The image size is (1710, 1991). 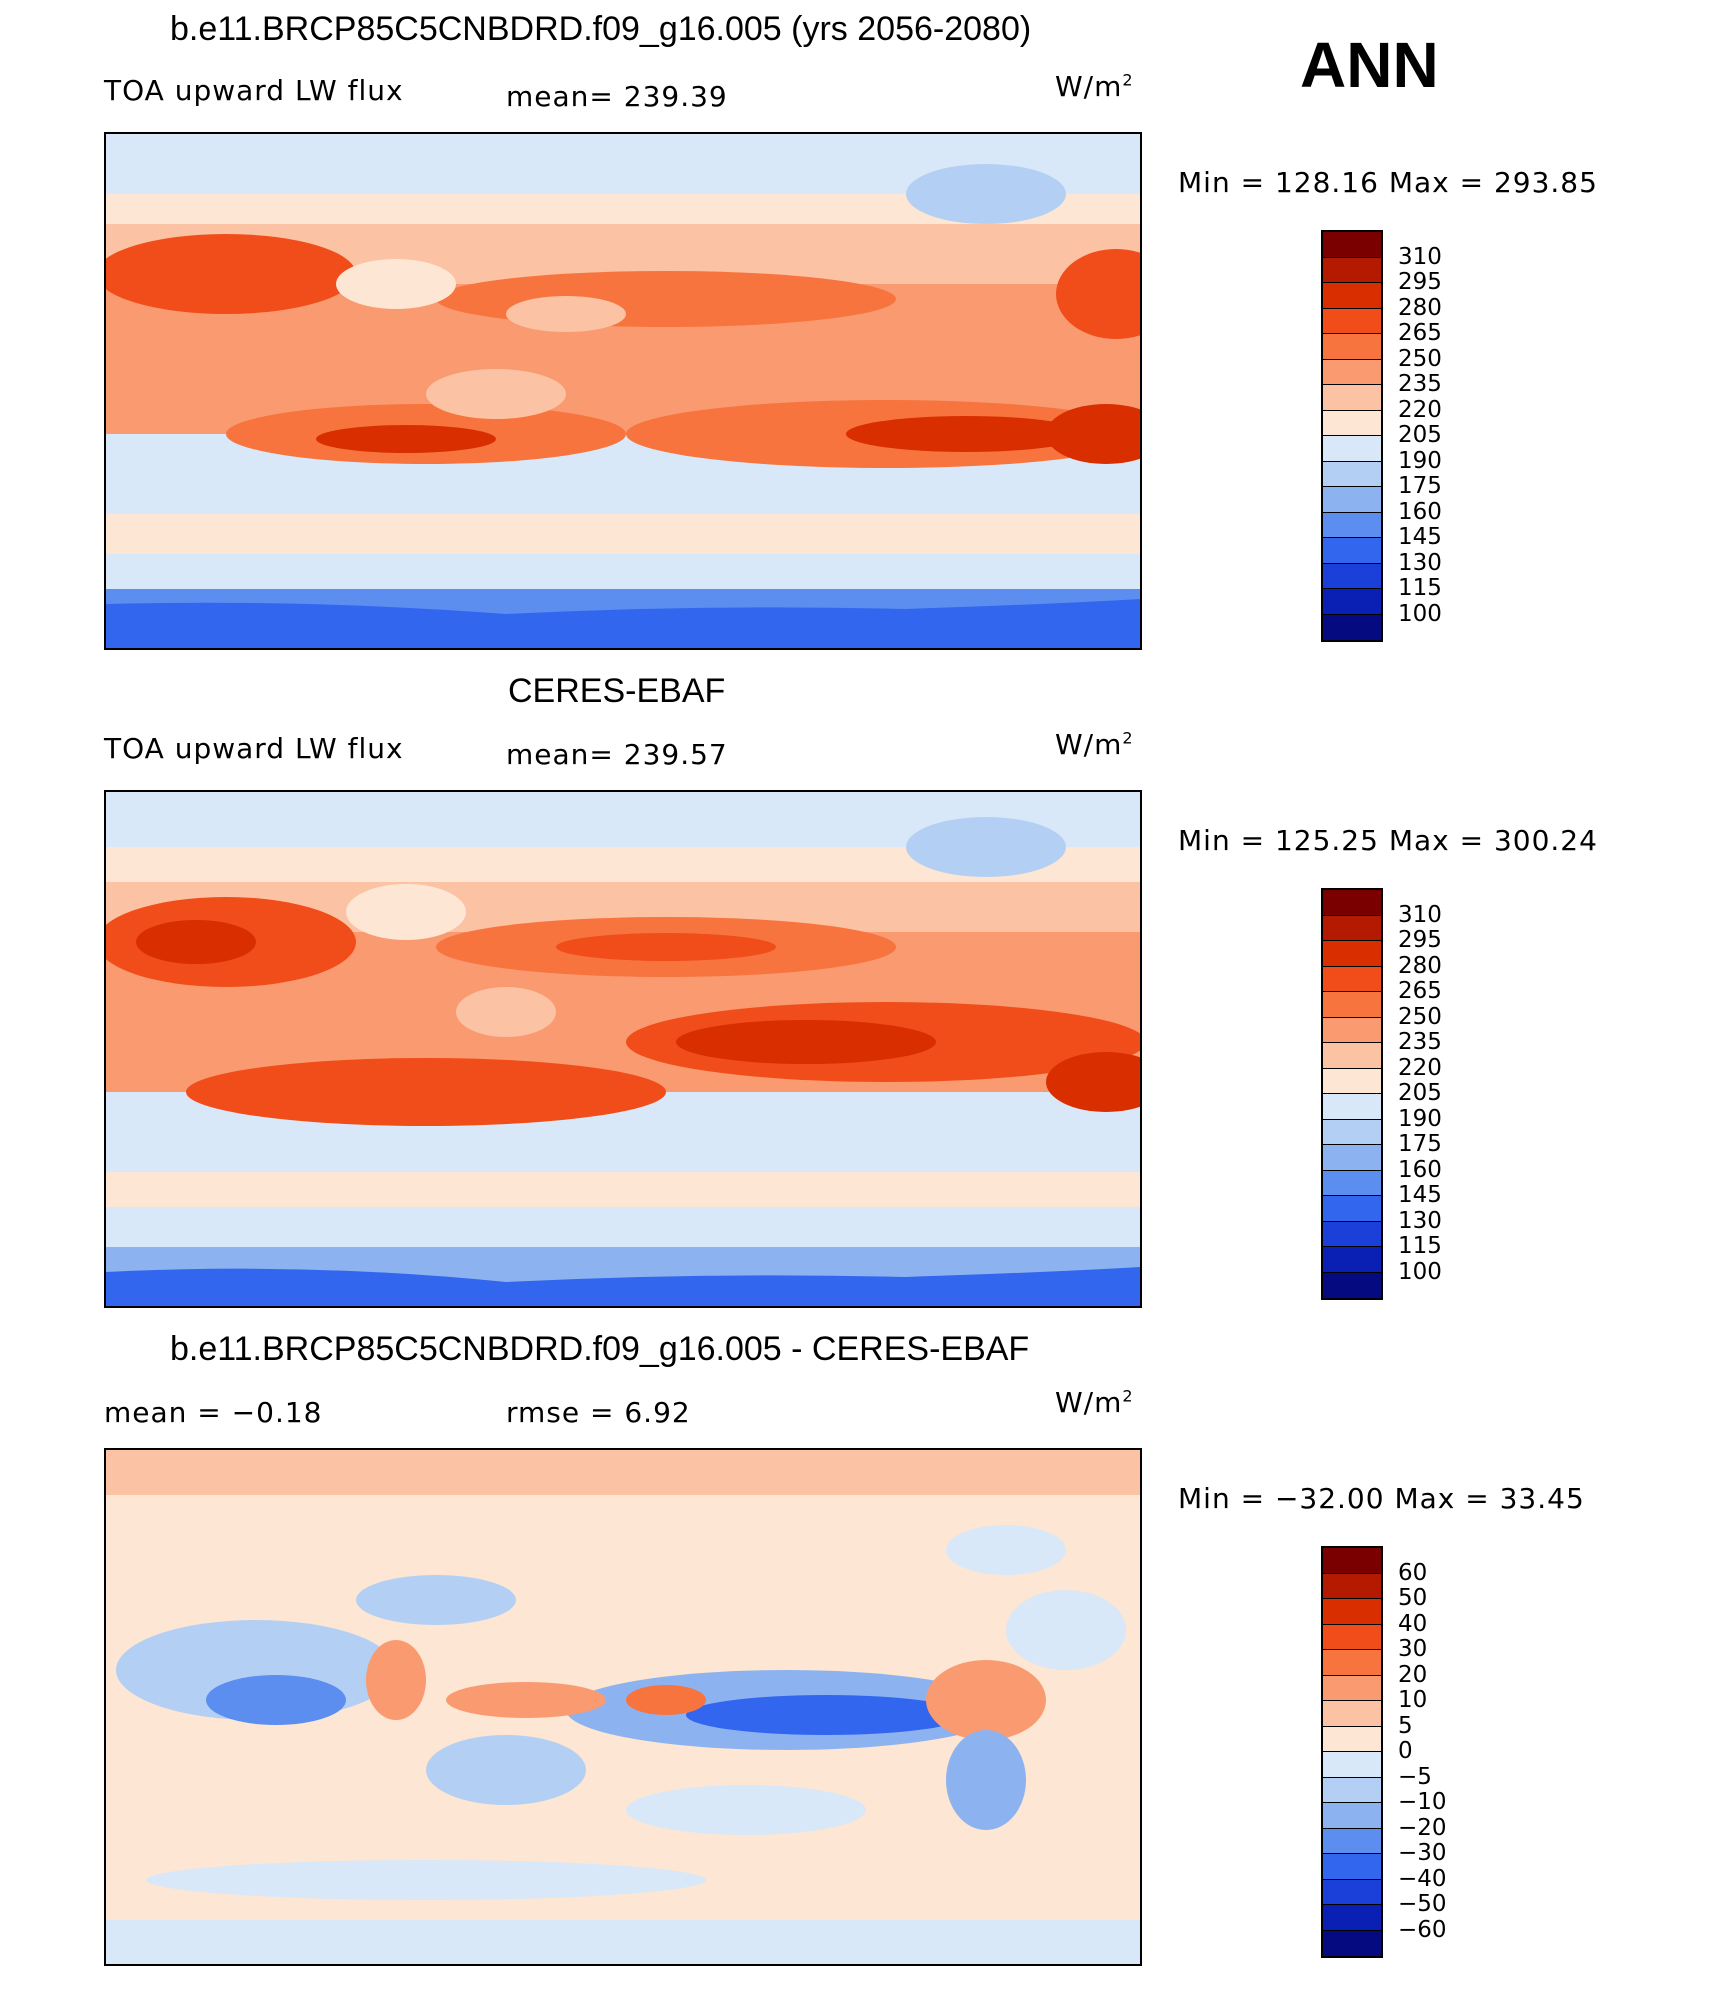 What do you see at coordinates (1094, 1402) in the screenshot?
I see `panel3-units: W/m2` at bounding box center [1094, 1402].